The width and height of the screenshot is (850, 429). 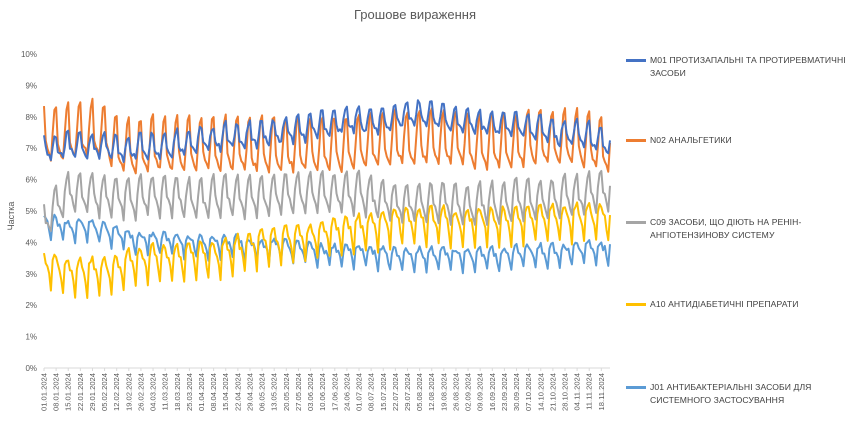 I want to click on series-line-c09, so click(x=327, y=200).